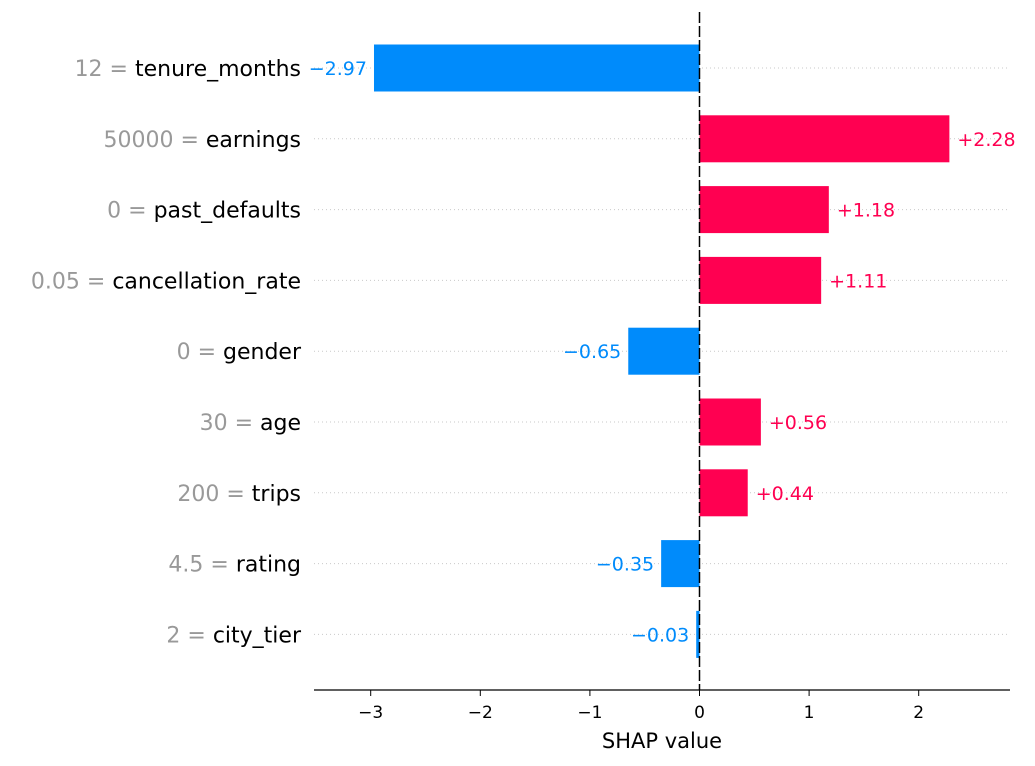  I want to click on feature-label: 0.05 = cancellation_rate, so click(166, 281).